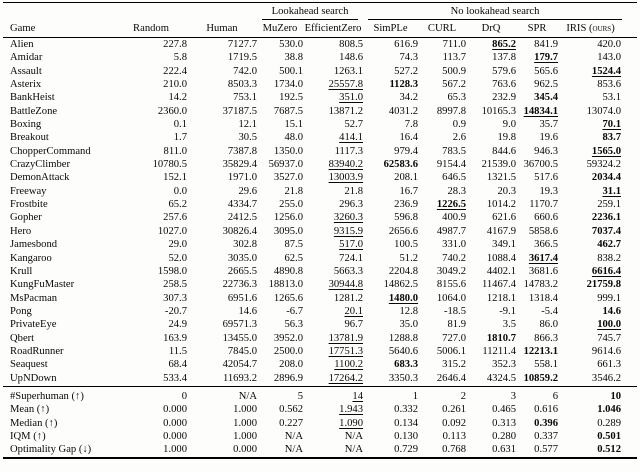  What do you see at coordinates (406, 44) in the screenshot?
I see `score-cell: 616.9` at bounding box center [406, 44].